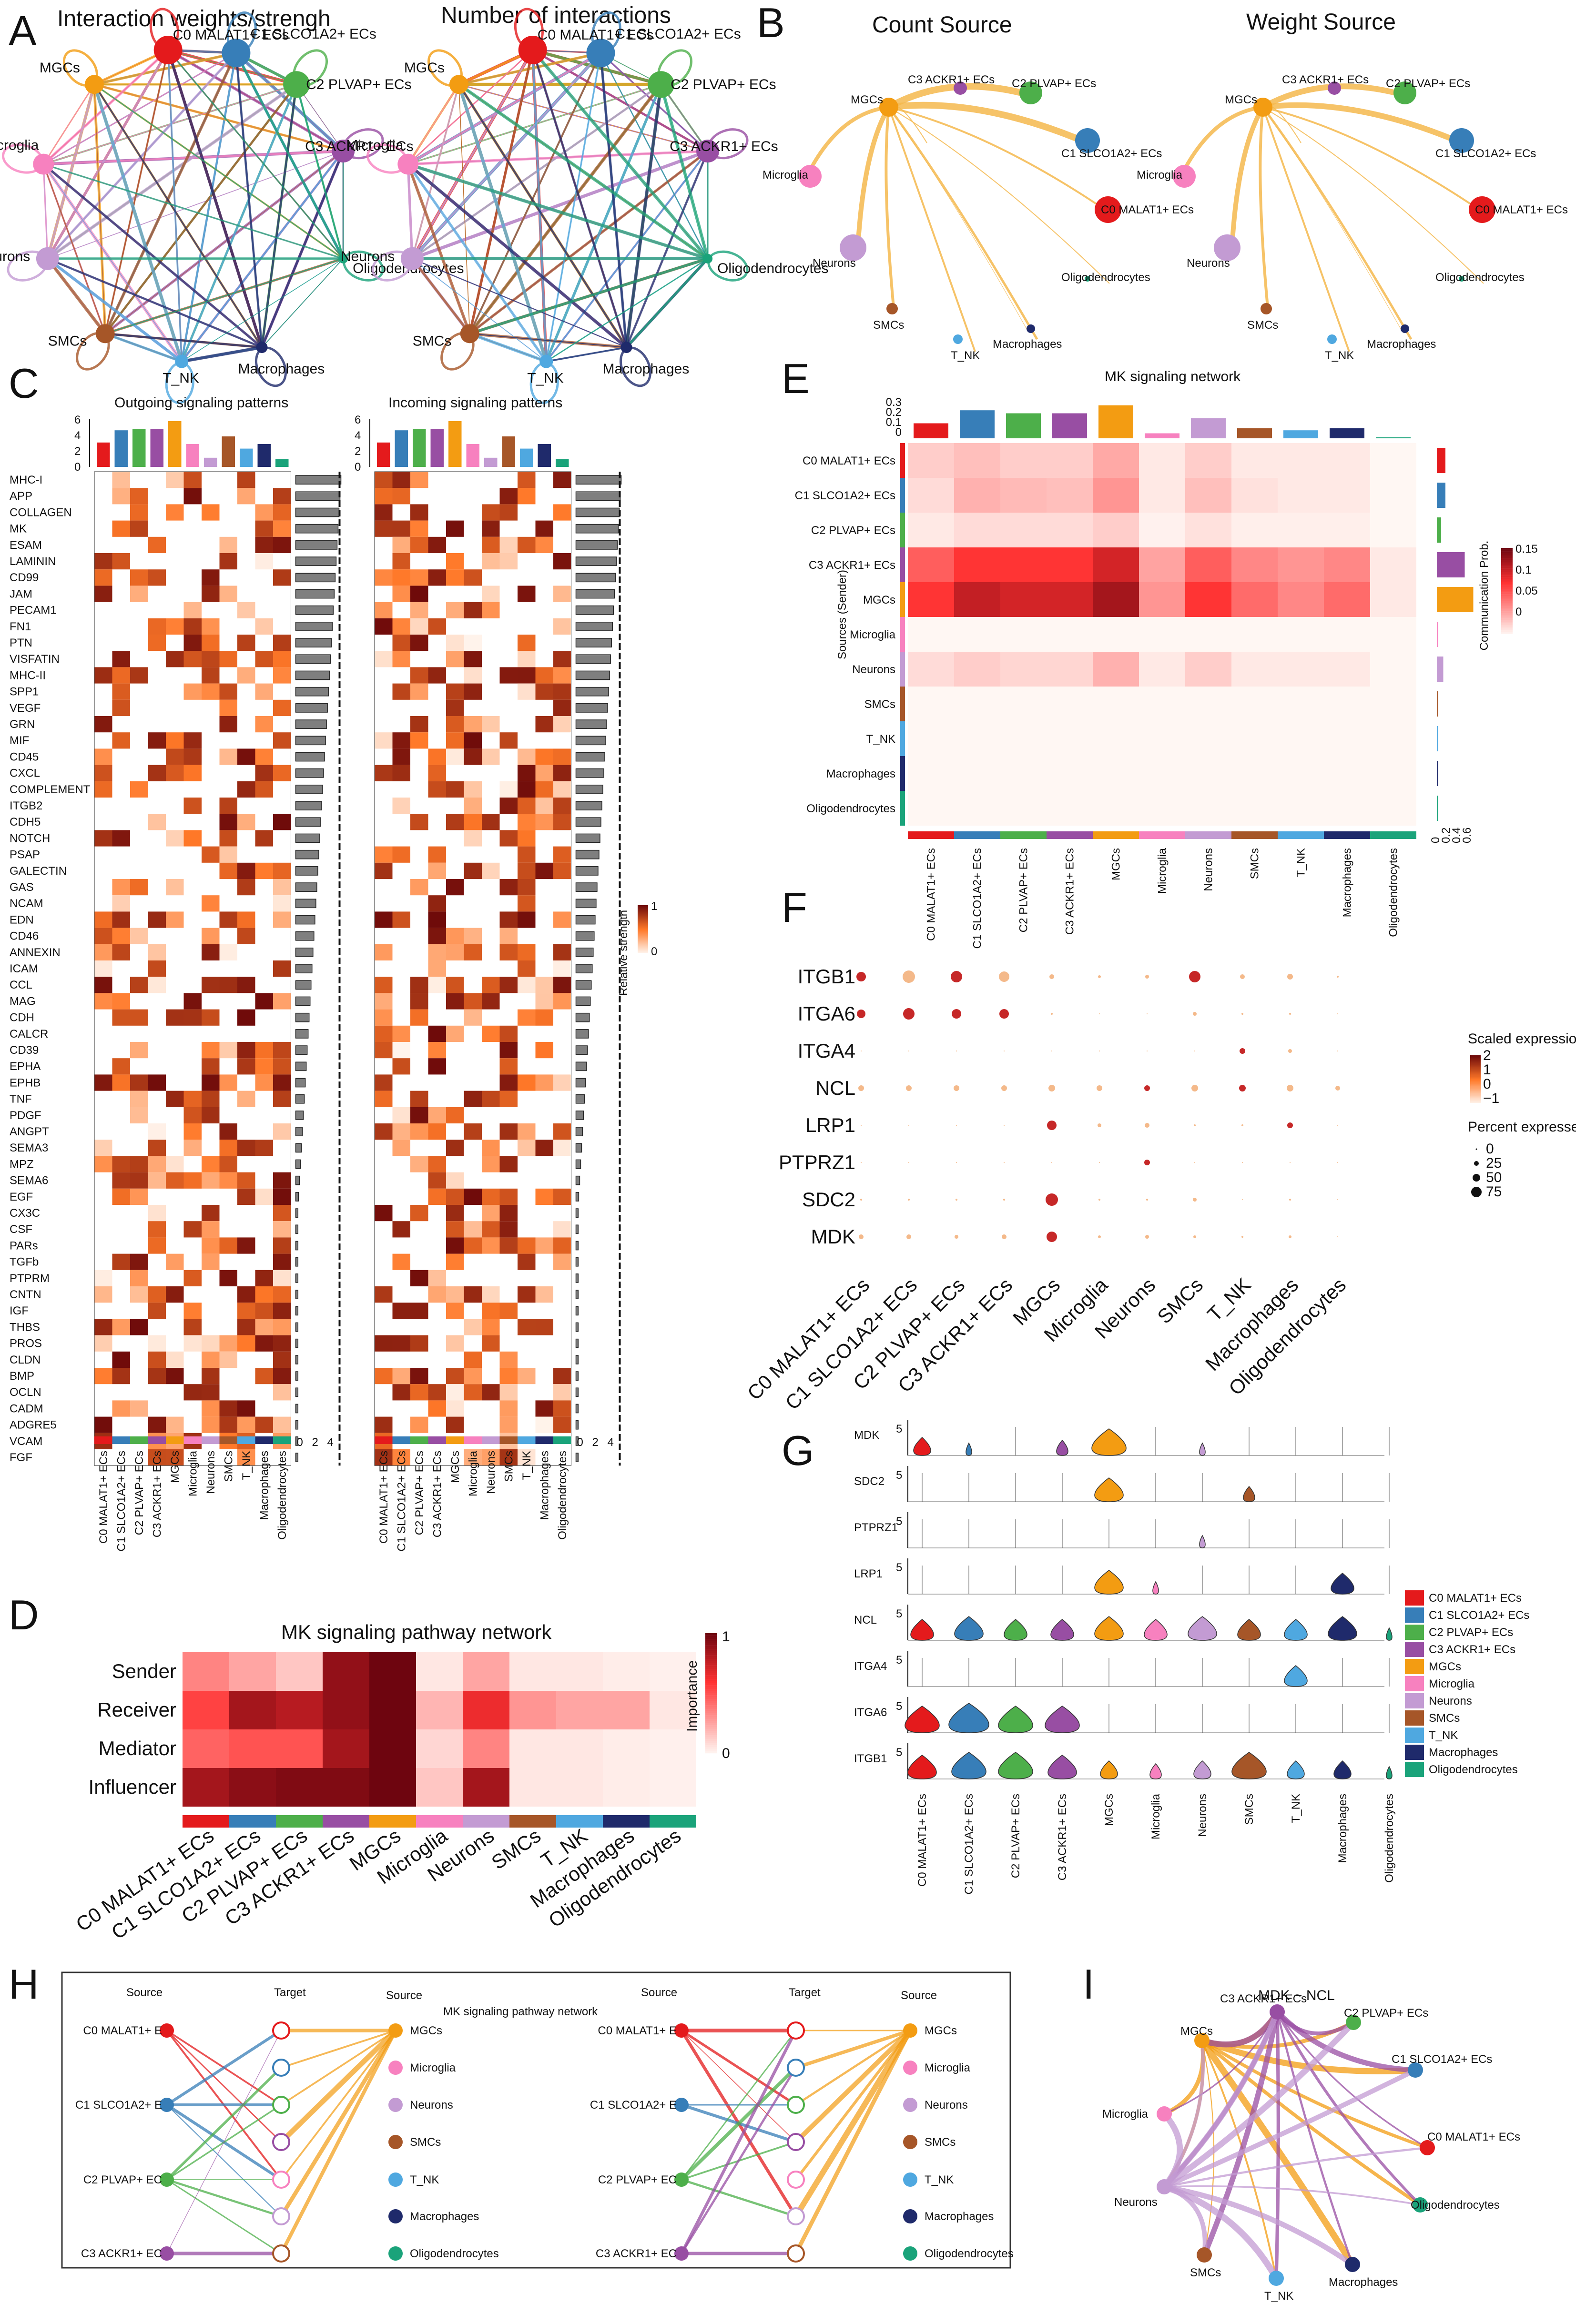 Image resolution: width=1576 pixels, height=2324 pixels. I want to click on gene-label: SDC2, so click(828, 1200).